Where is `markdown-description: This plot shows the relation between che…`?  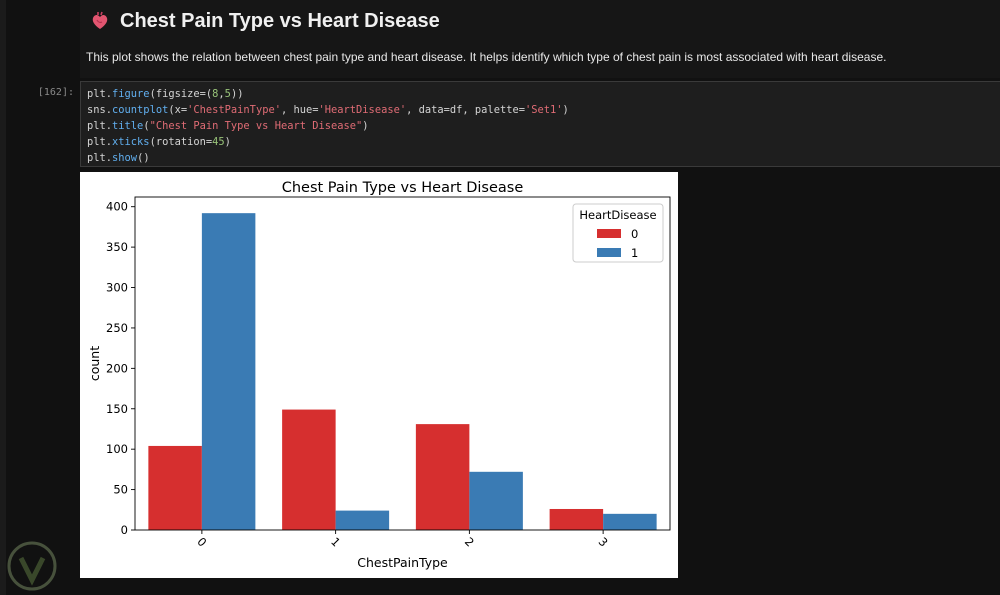 markdown-description: This plot shows the relation between che… is located at coordinates (486, 57).